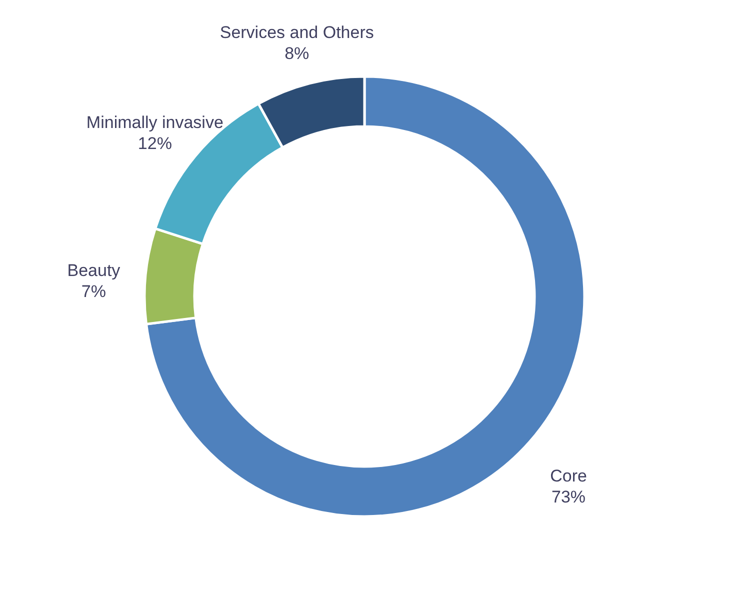  I want to click on slice-label: Services and Others, so click(297, 32).